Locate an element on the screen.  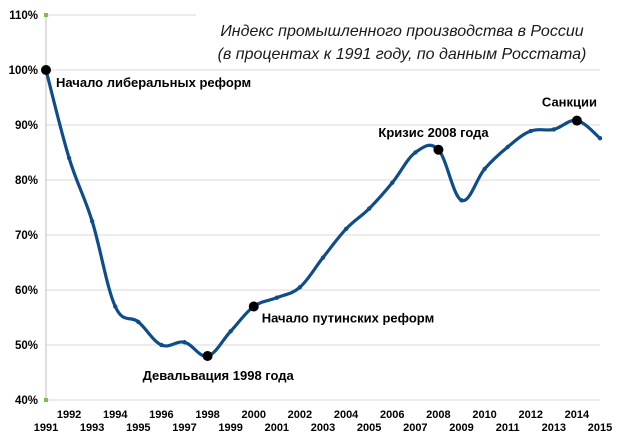
axes is located at coordinates (46, 207).